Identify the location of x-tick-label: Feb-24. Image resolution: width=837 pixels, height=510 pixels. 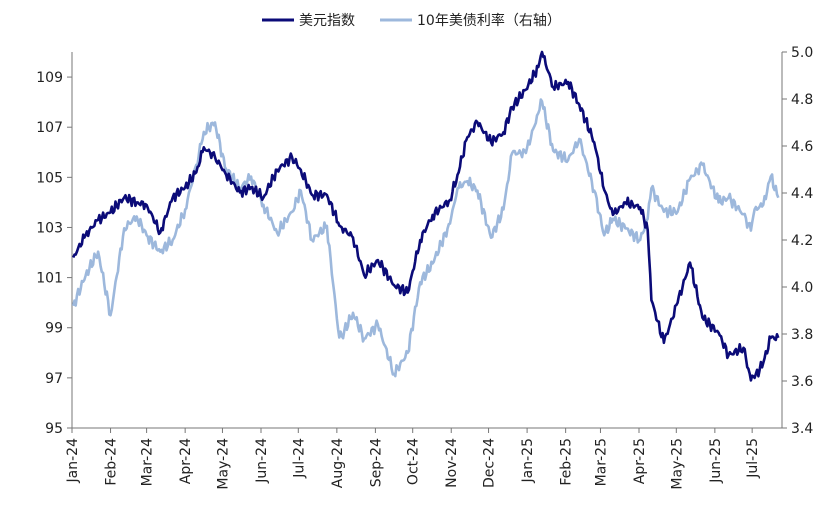
(112, 462).